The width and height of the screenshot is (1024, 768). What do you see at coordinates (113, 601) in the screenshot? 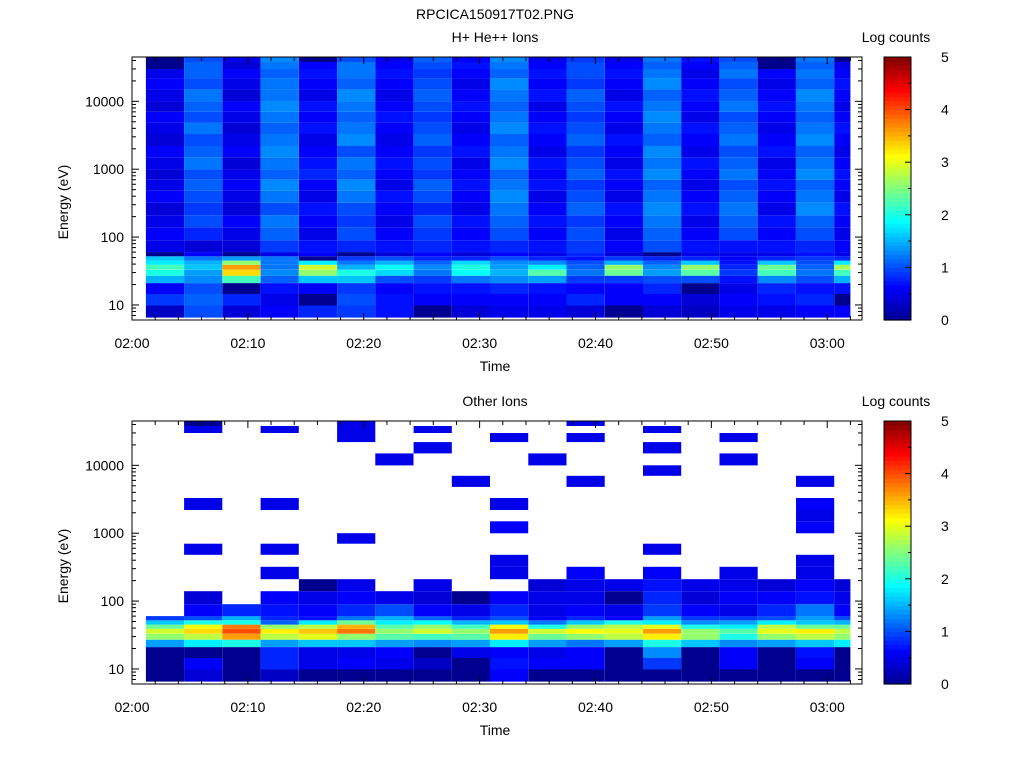
I see `y-tick-label: 100` at bounding box center [113, 601].